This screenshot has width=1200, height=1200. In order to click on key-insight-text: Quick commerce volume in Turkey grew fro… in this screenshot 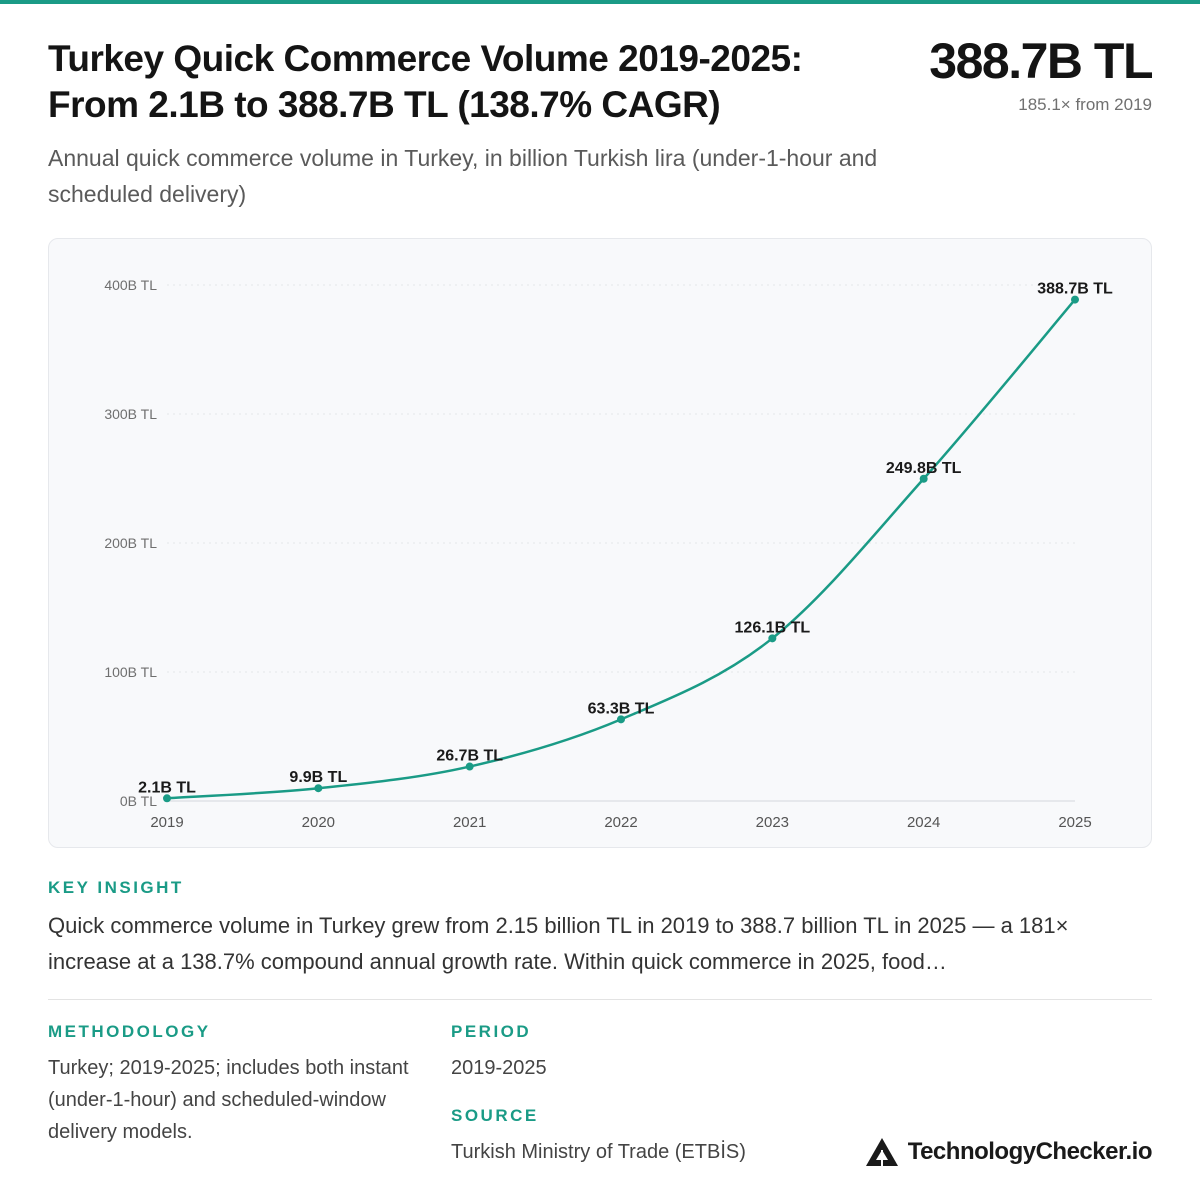, I will do `click(558, 943)`.